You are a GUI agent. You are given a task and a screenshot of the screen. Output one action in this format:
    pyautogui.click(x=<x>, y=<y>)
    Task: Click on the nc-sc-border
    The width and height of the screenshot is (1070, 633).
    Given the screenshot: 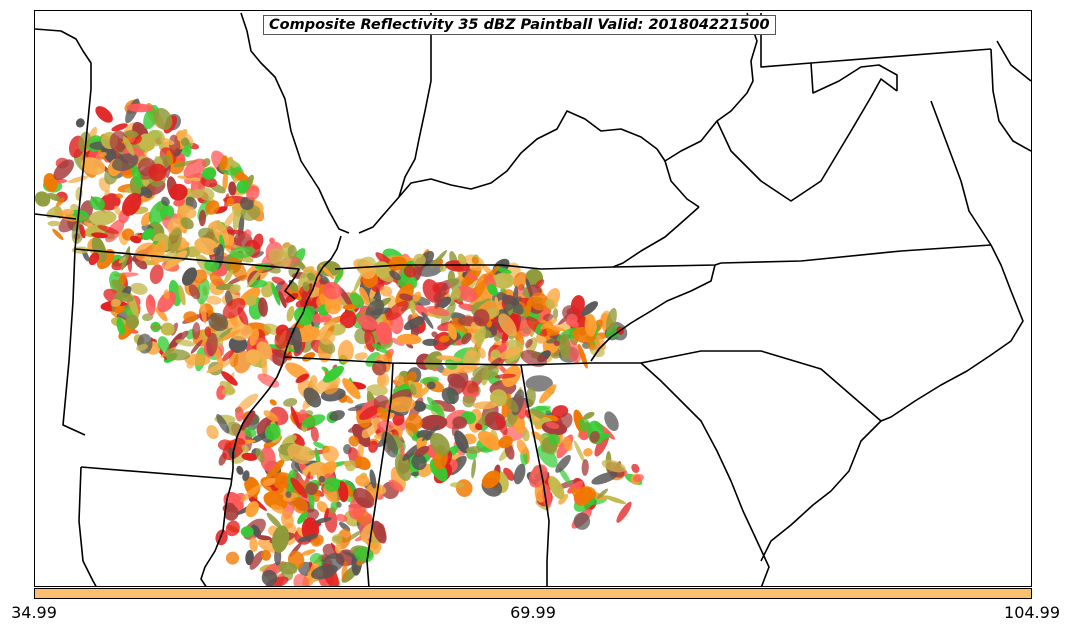 What is the action you would take?
    pyautogui.click(x=761, y=386)
    